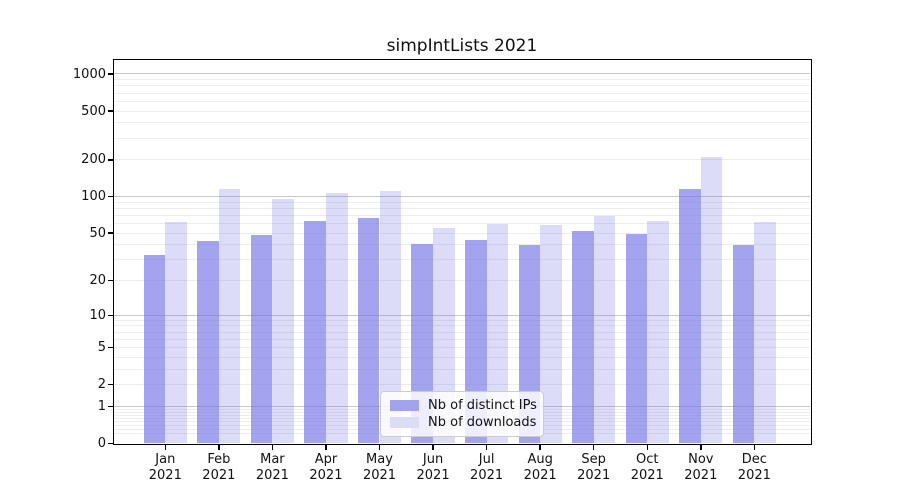 Image resolution: width=900 pixels, height=500 pixels. Describe the element at coordinates (272, 467) in the screenshot. I see `x-tick-label: Mar 2021` at that location.